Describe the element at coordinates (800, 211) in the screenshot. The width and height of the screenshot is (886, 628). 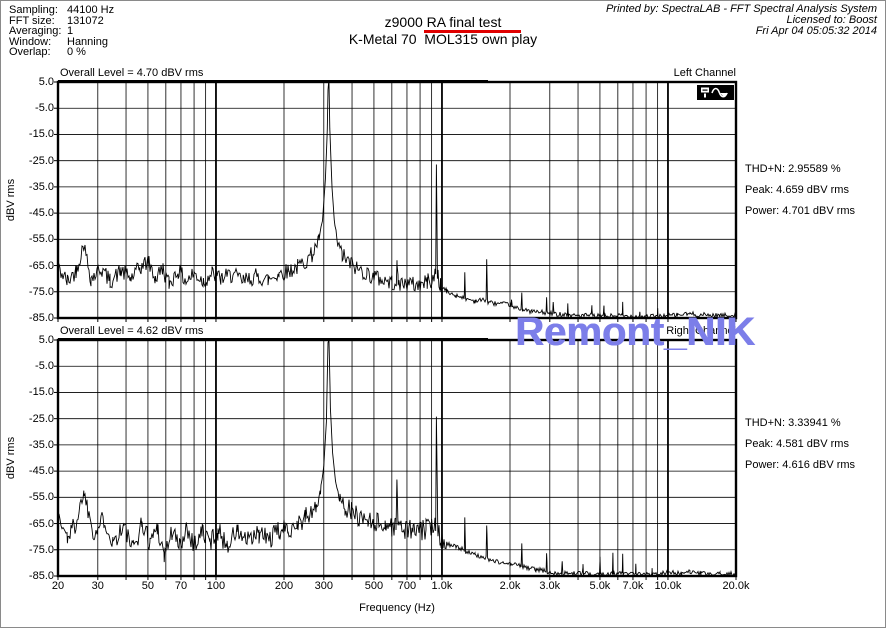
I see `power-value: Power: 4.701 dBV rms` at that location.